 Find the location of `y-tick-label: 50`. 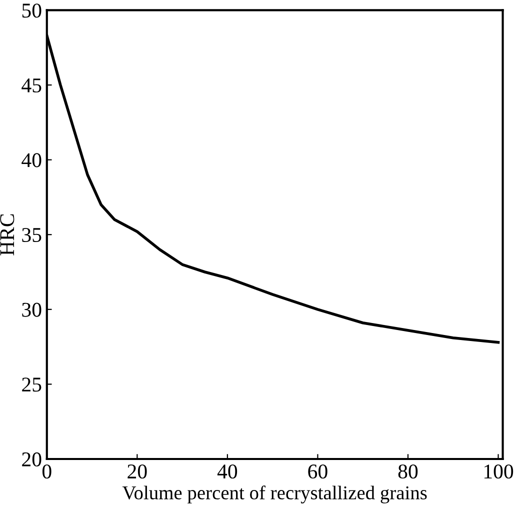

y-tick-label: 50 is located at coordinates (32, 11).